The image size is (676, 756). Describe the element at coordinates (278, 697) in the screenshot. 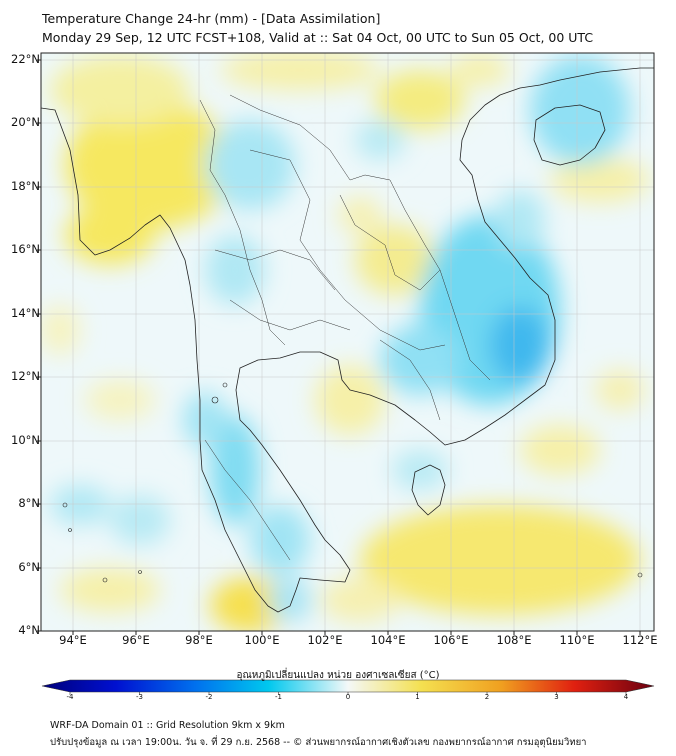

I see `colorbar-tick-label: -1` at that location.